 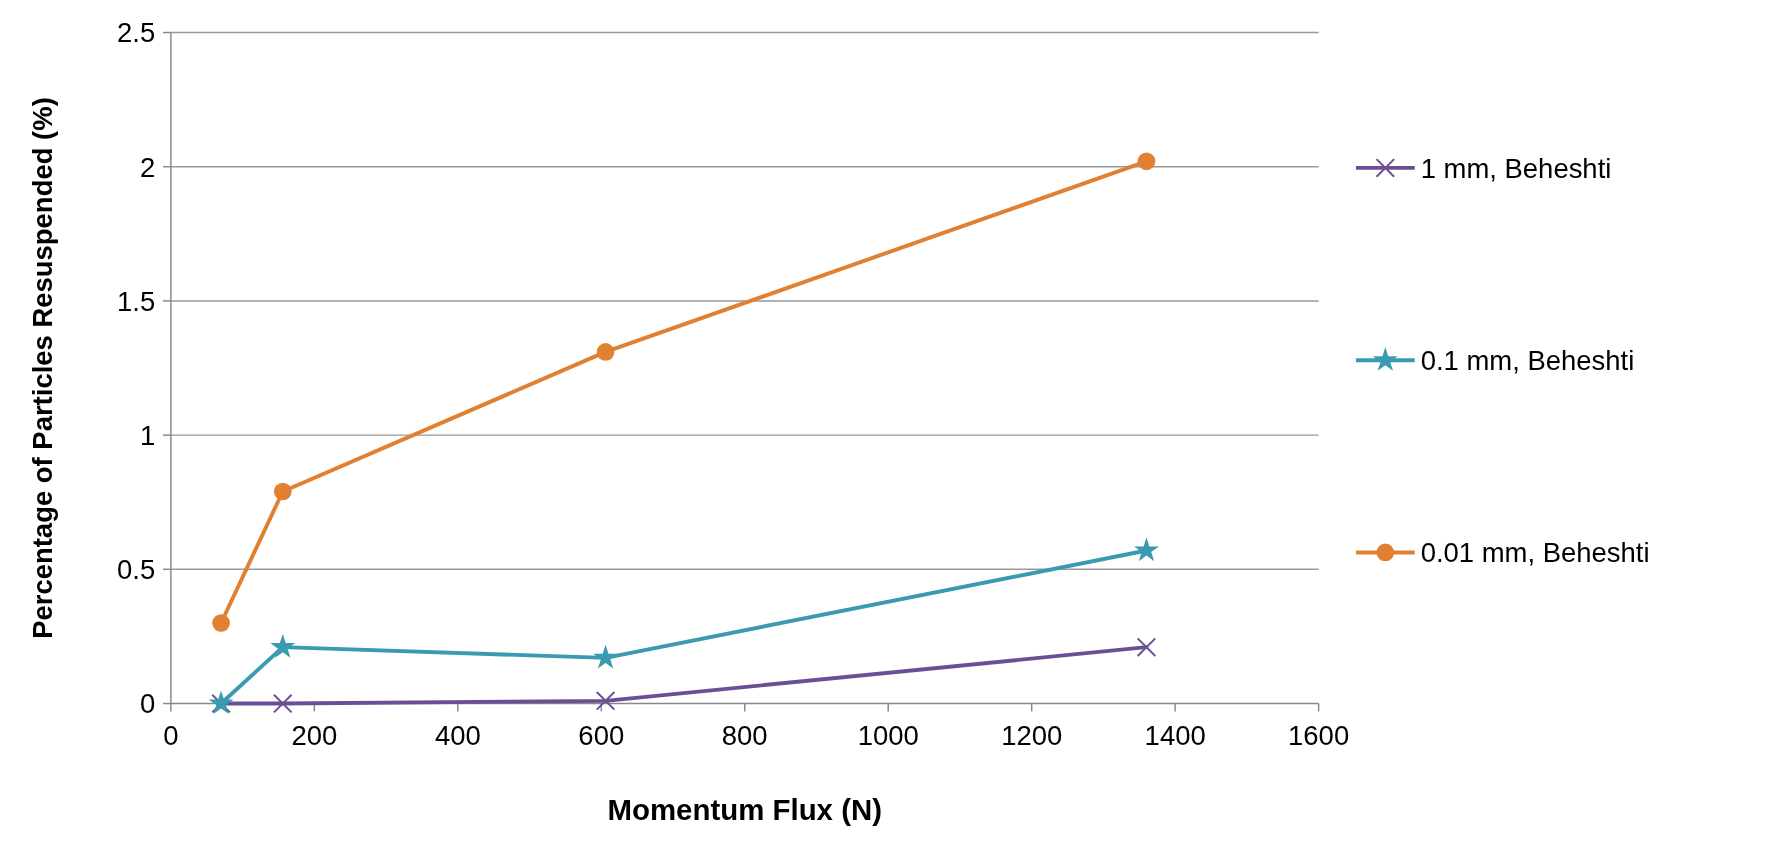 What do you see at coordinates (136, 570) in the screenshot?
I see `y-tick-label: 0.5` at bounding box center [136, 570].